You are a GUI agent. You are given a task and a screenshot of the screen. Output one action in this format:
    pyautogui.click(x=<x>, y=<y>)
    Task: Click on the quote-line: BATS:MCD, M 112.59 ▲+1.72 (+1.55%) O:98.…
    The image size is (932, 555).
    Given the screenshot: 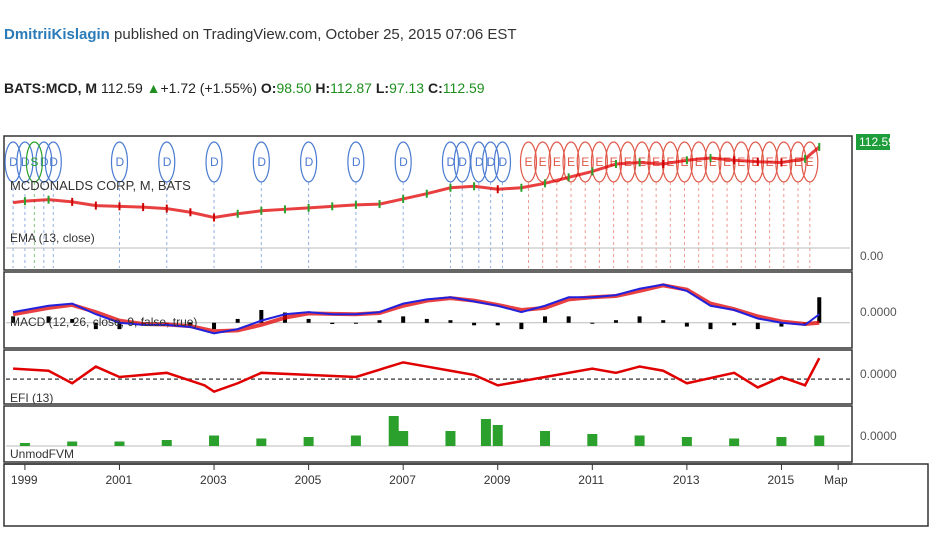 What is the action you would take?
    pyautogui.click(x=244, y=88)
    